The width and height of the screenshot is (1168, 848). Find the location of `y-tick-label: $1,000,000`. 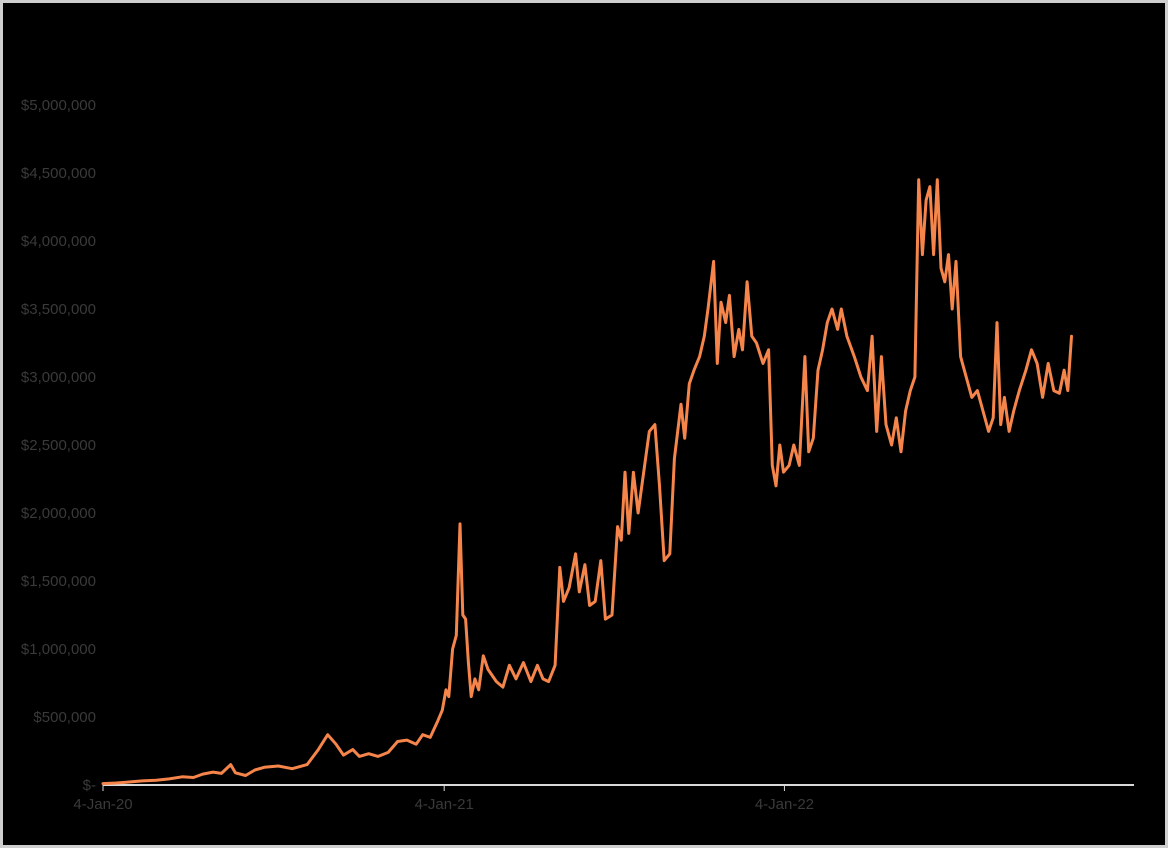

y-tick-label: $1,000,000 is located at coordinates (58, 649).